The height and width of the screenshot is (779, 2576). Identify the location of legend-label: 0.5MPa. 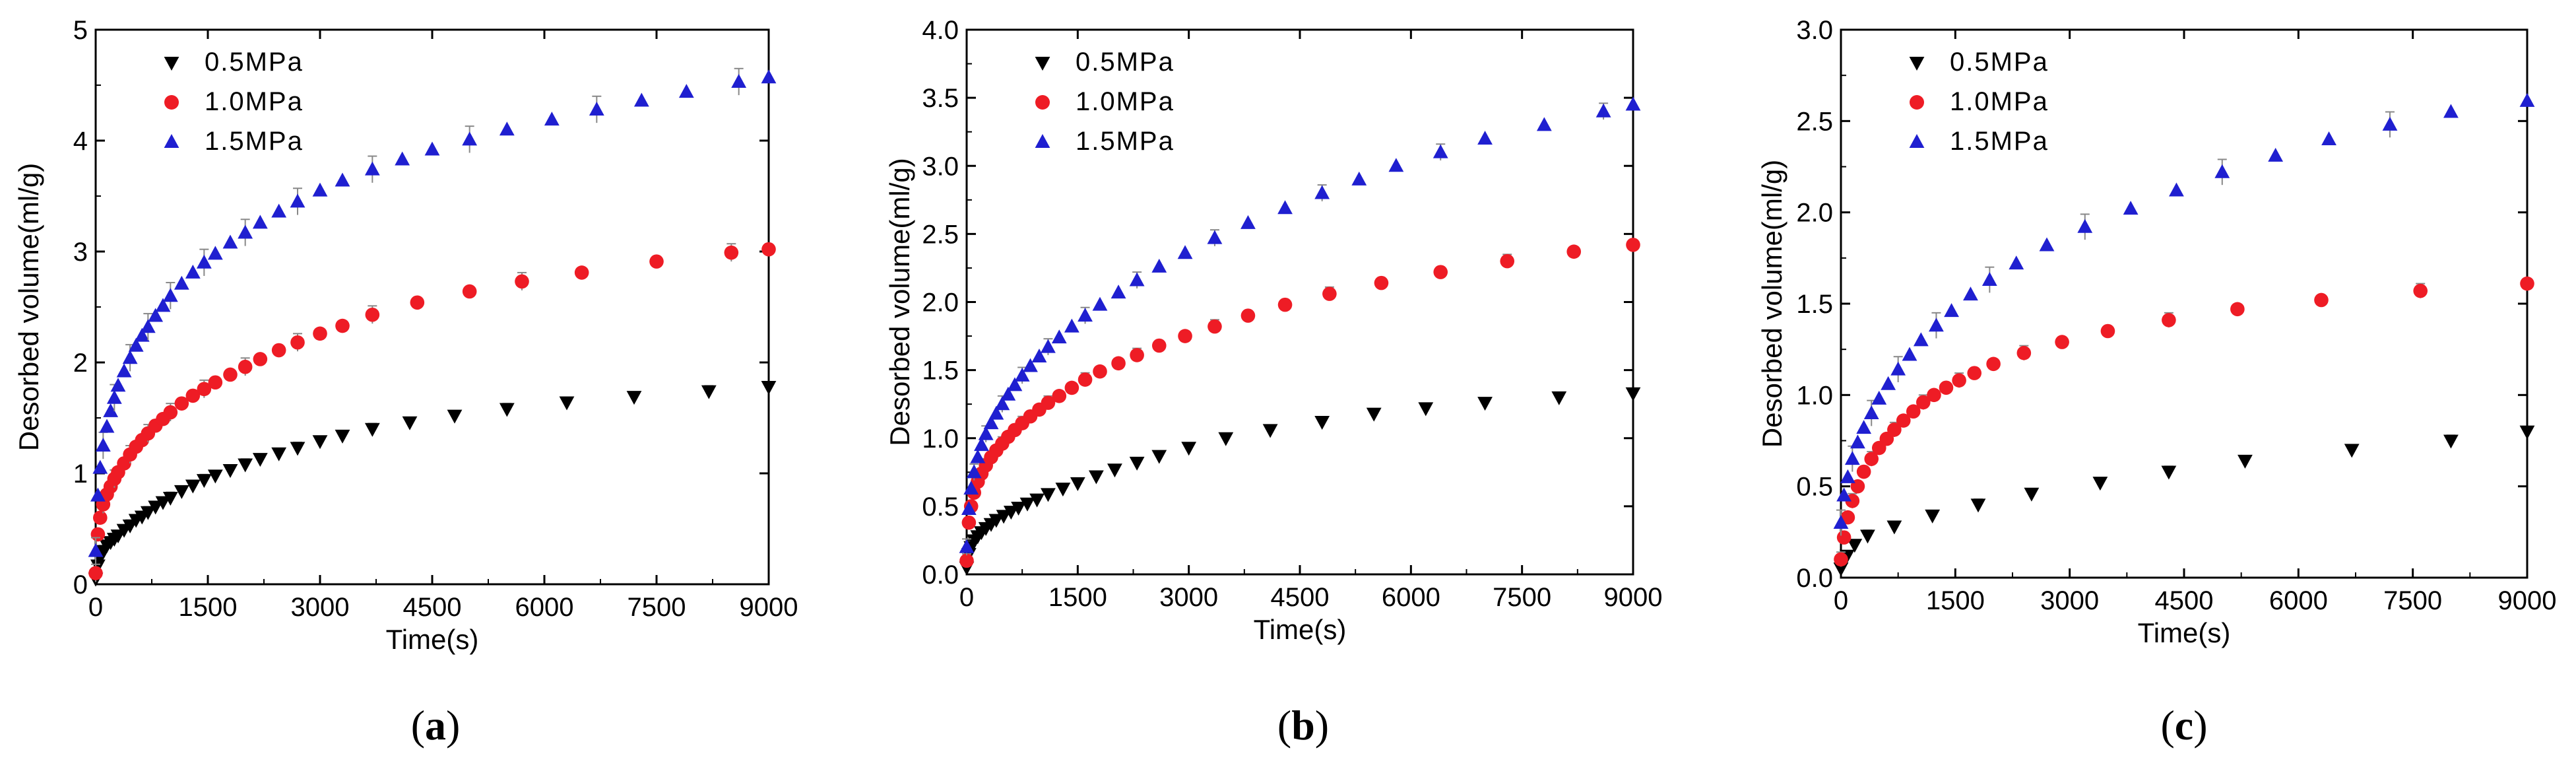
(254, 62).